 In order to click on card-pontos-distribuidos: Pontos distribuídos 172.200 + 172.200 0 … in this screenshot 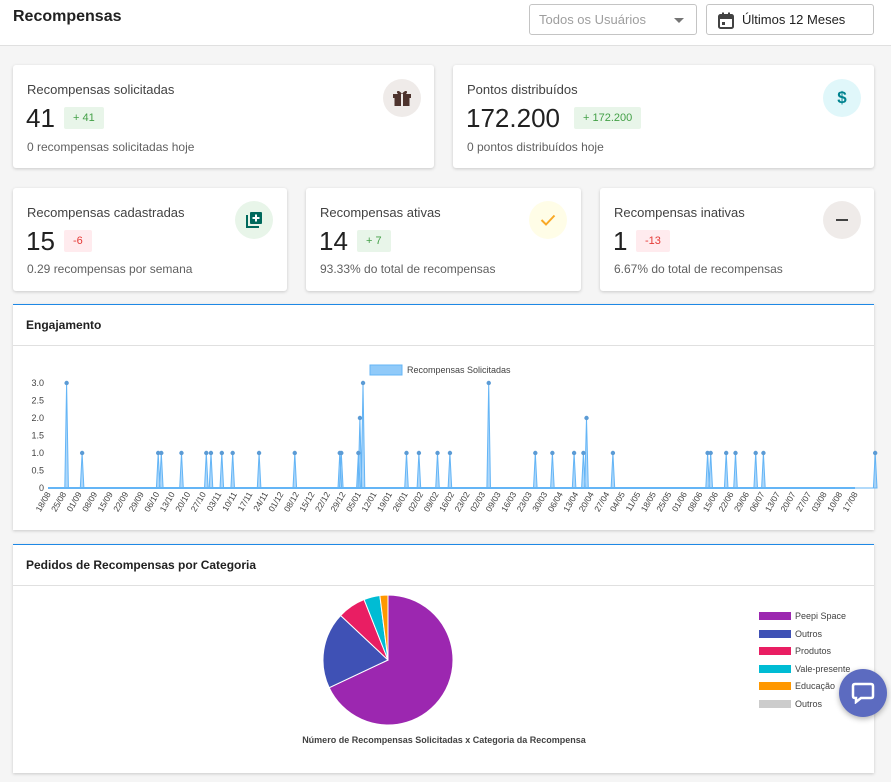, I will do `click(663, 116)`.